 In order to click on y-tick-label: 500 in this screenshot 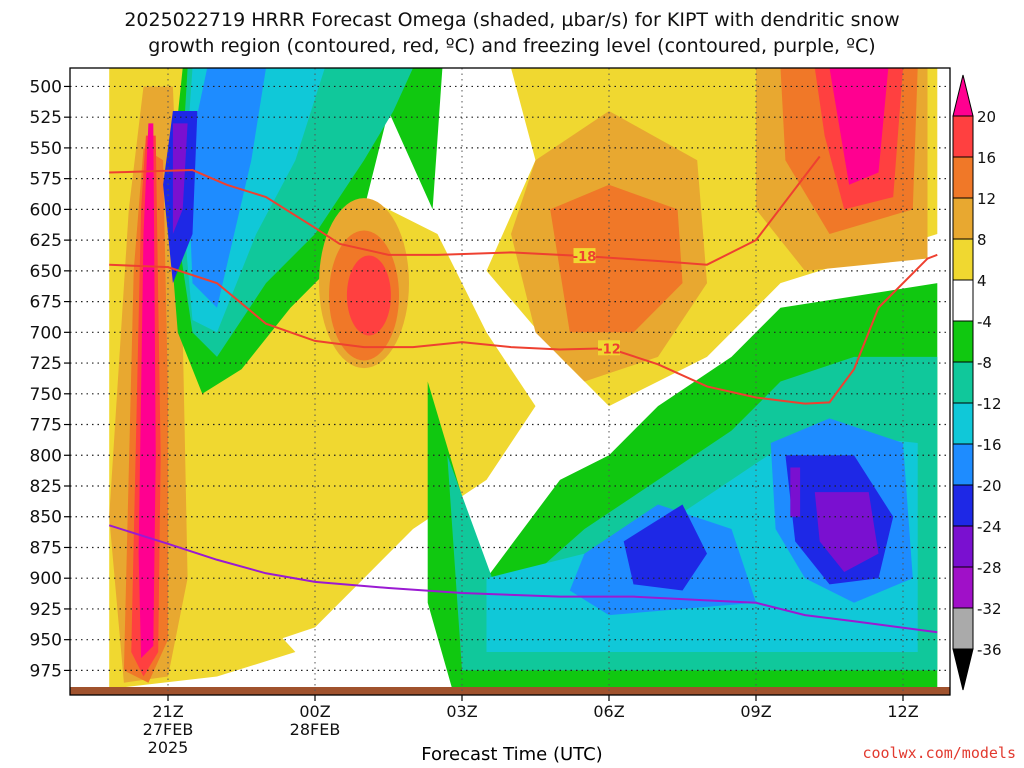, I will do `click(46, 87)`.